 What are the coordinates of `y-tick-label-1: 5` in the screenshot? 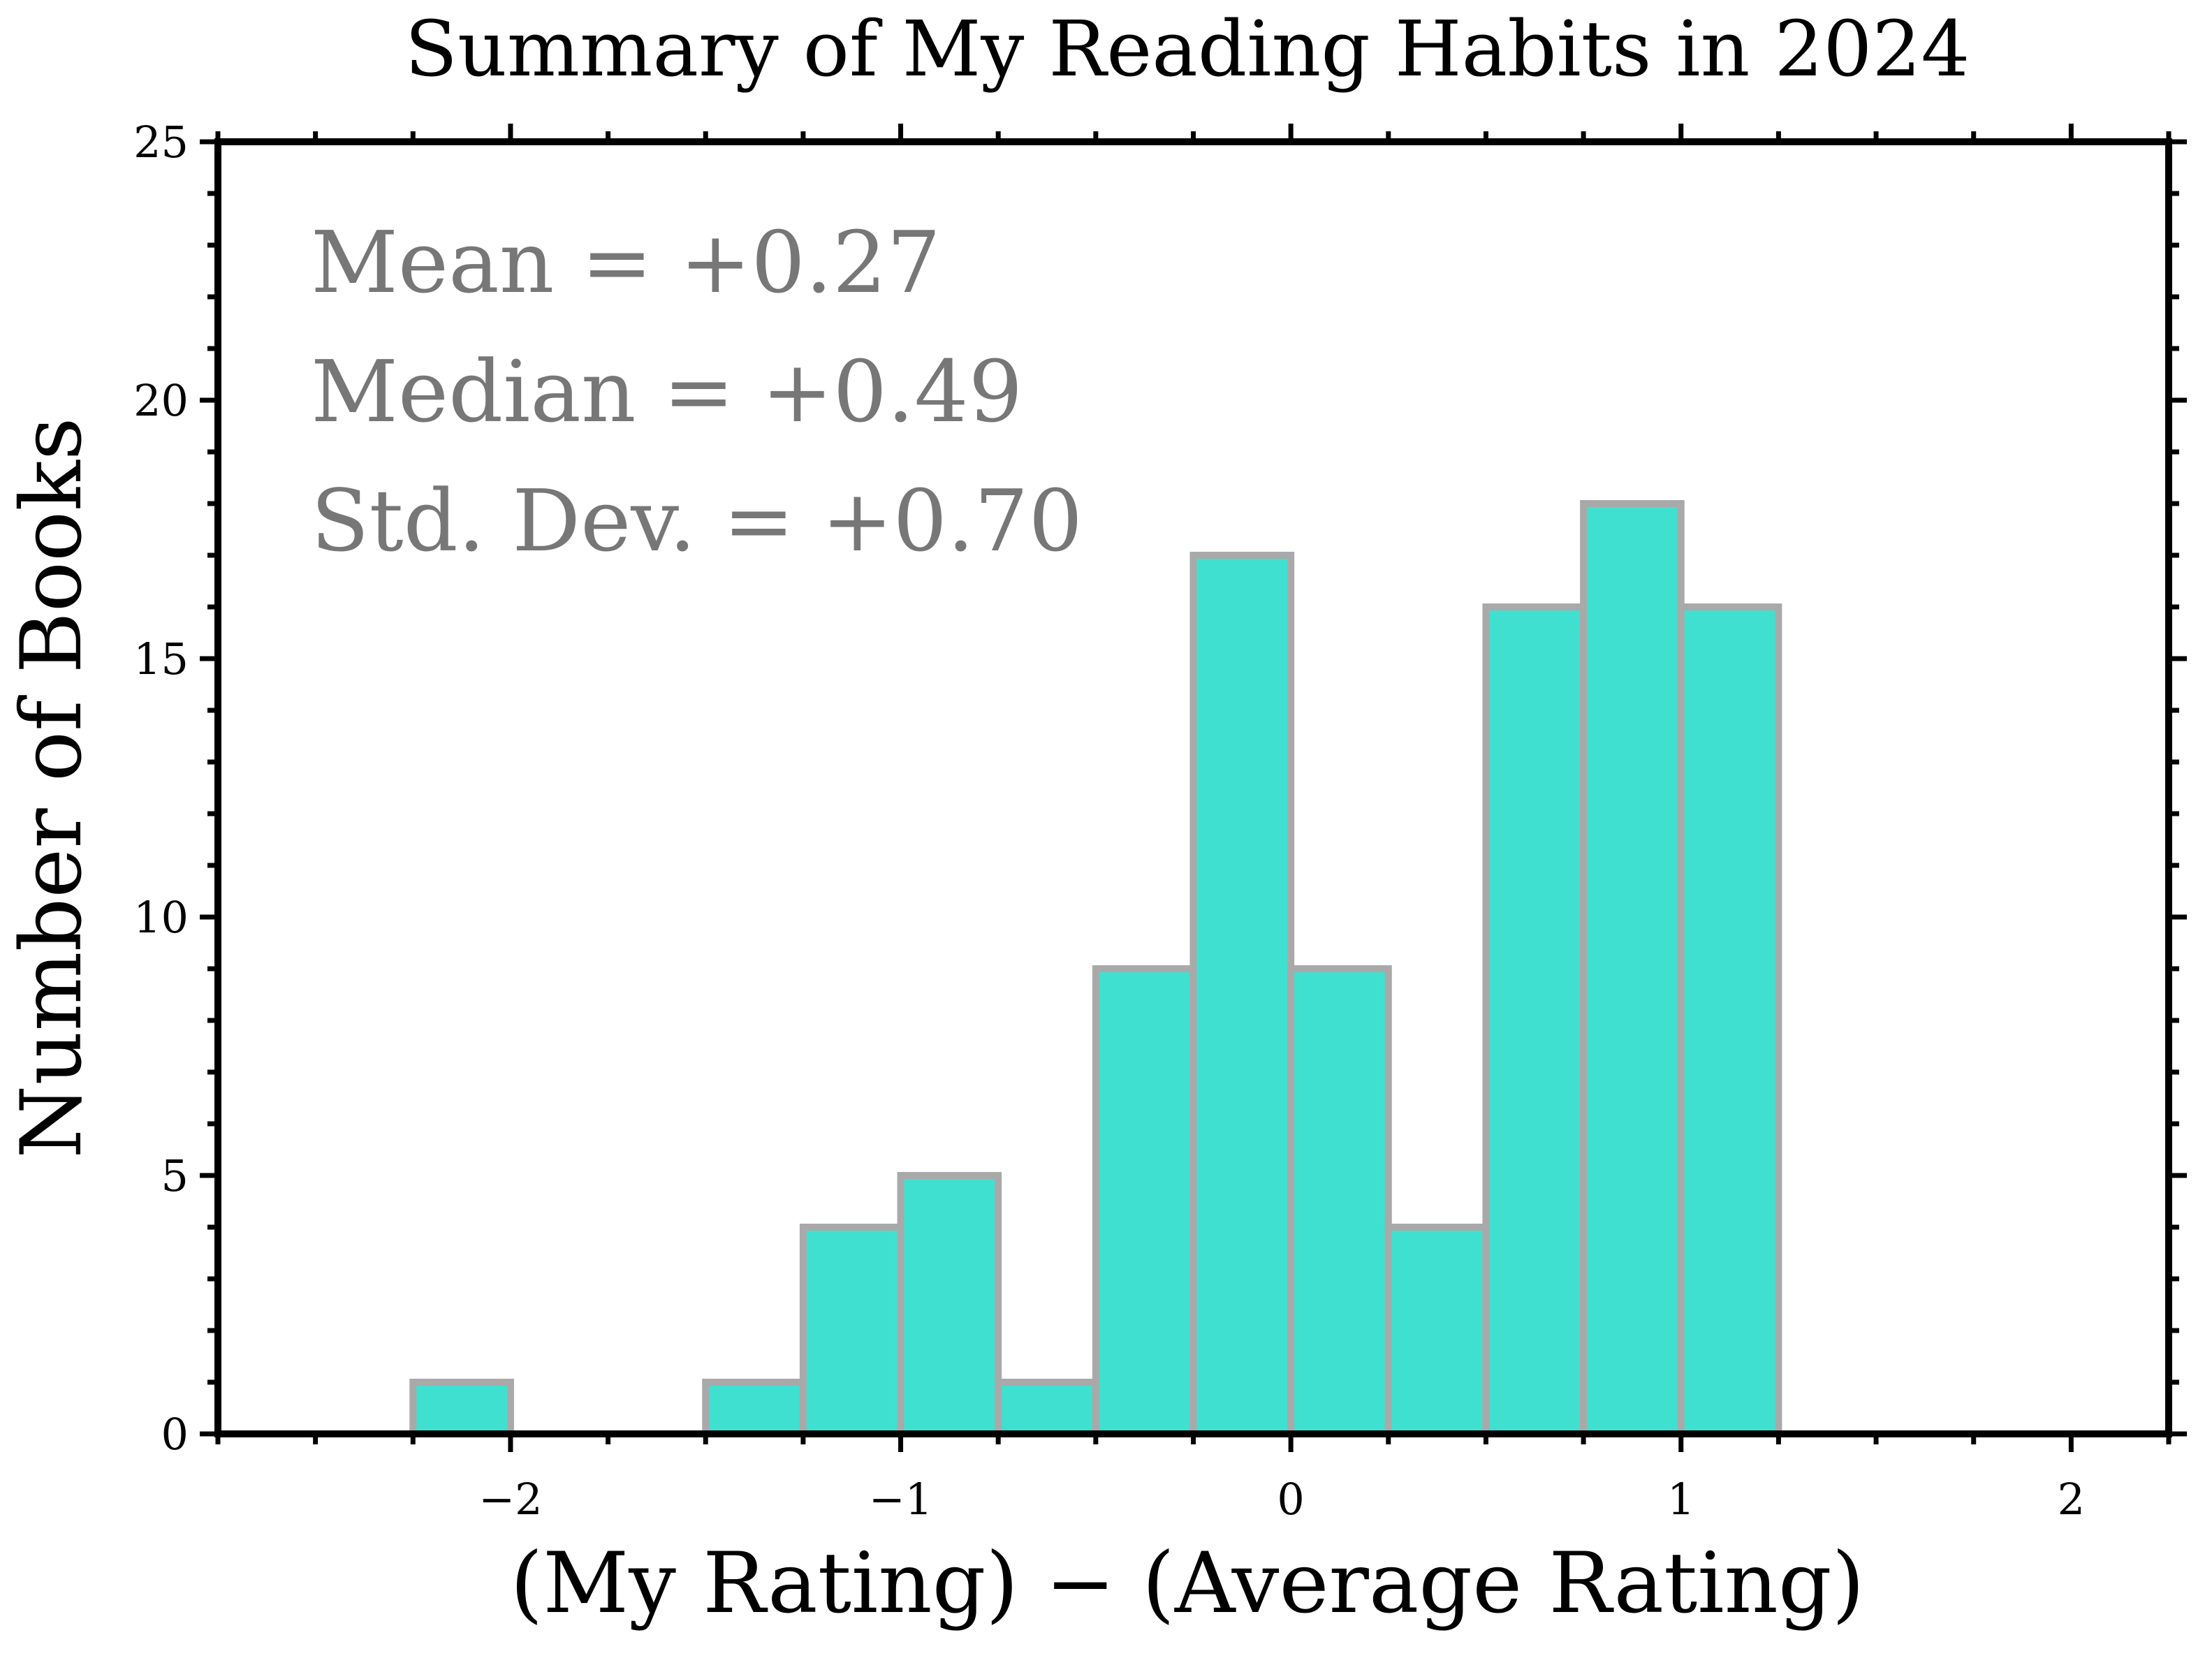 It's located at (175, 1175).